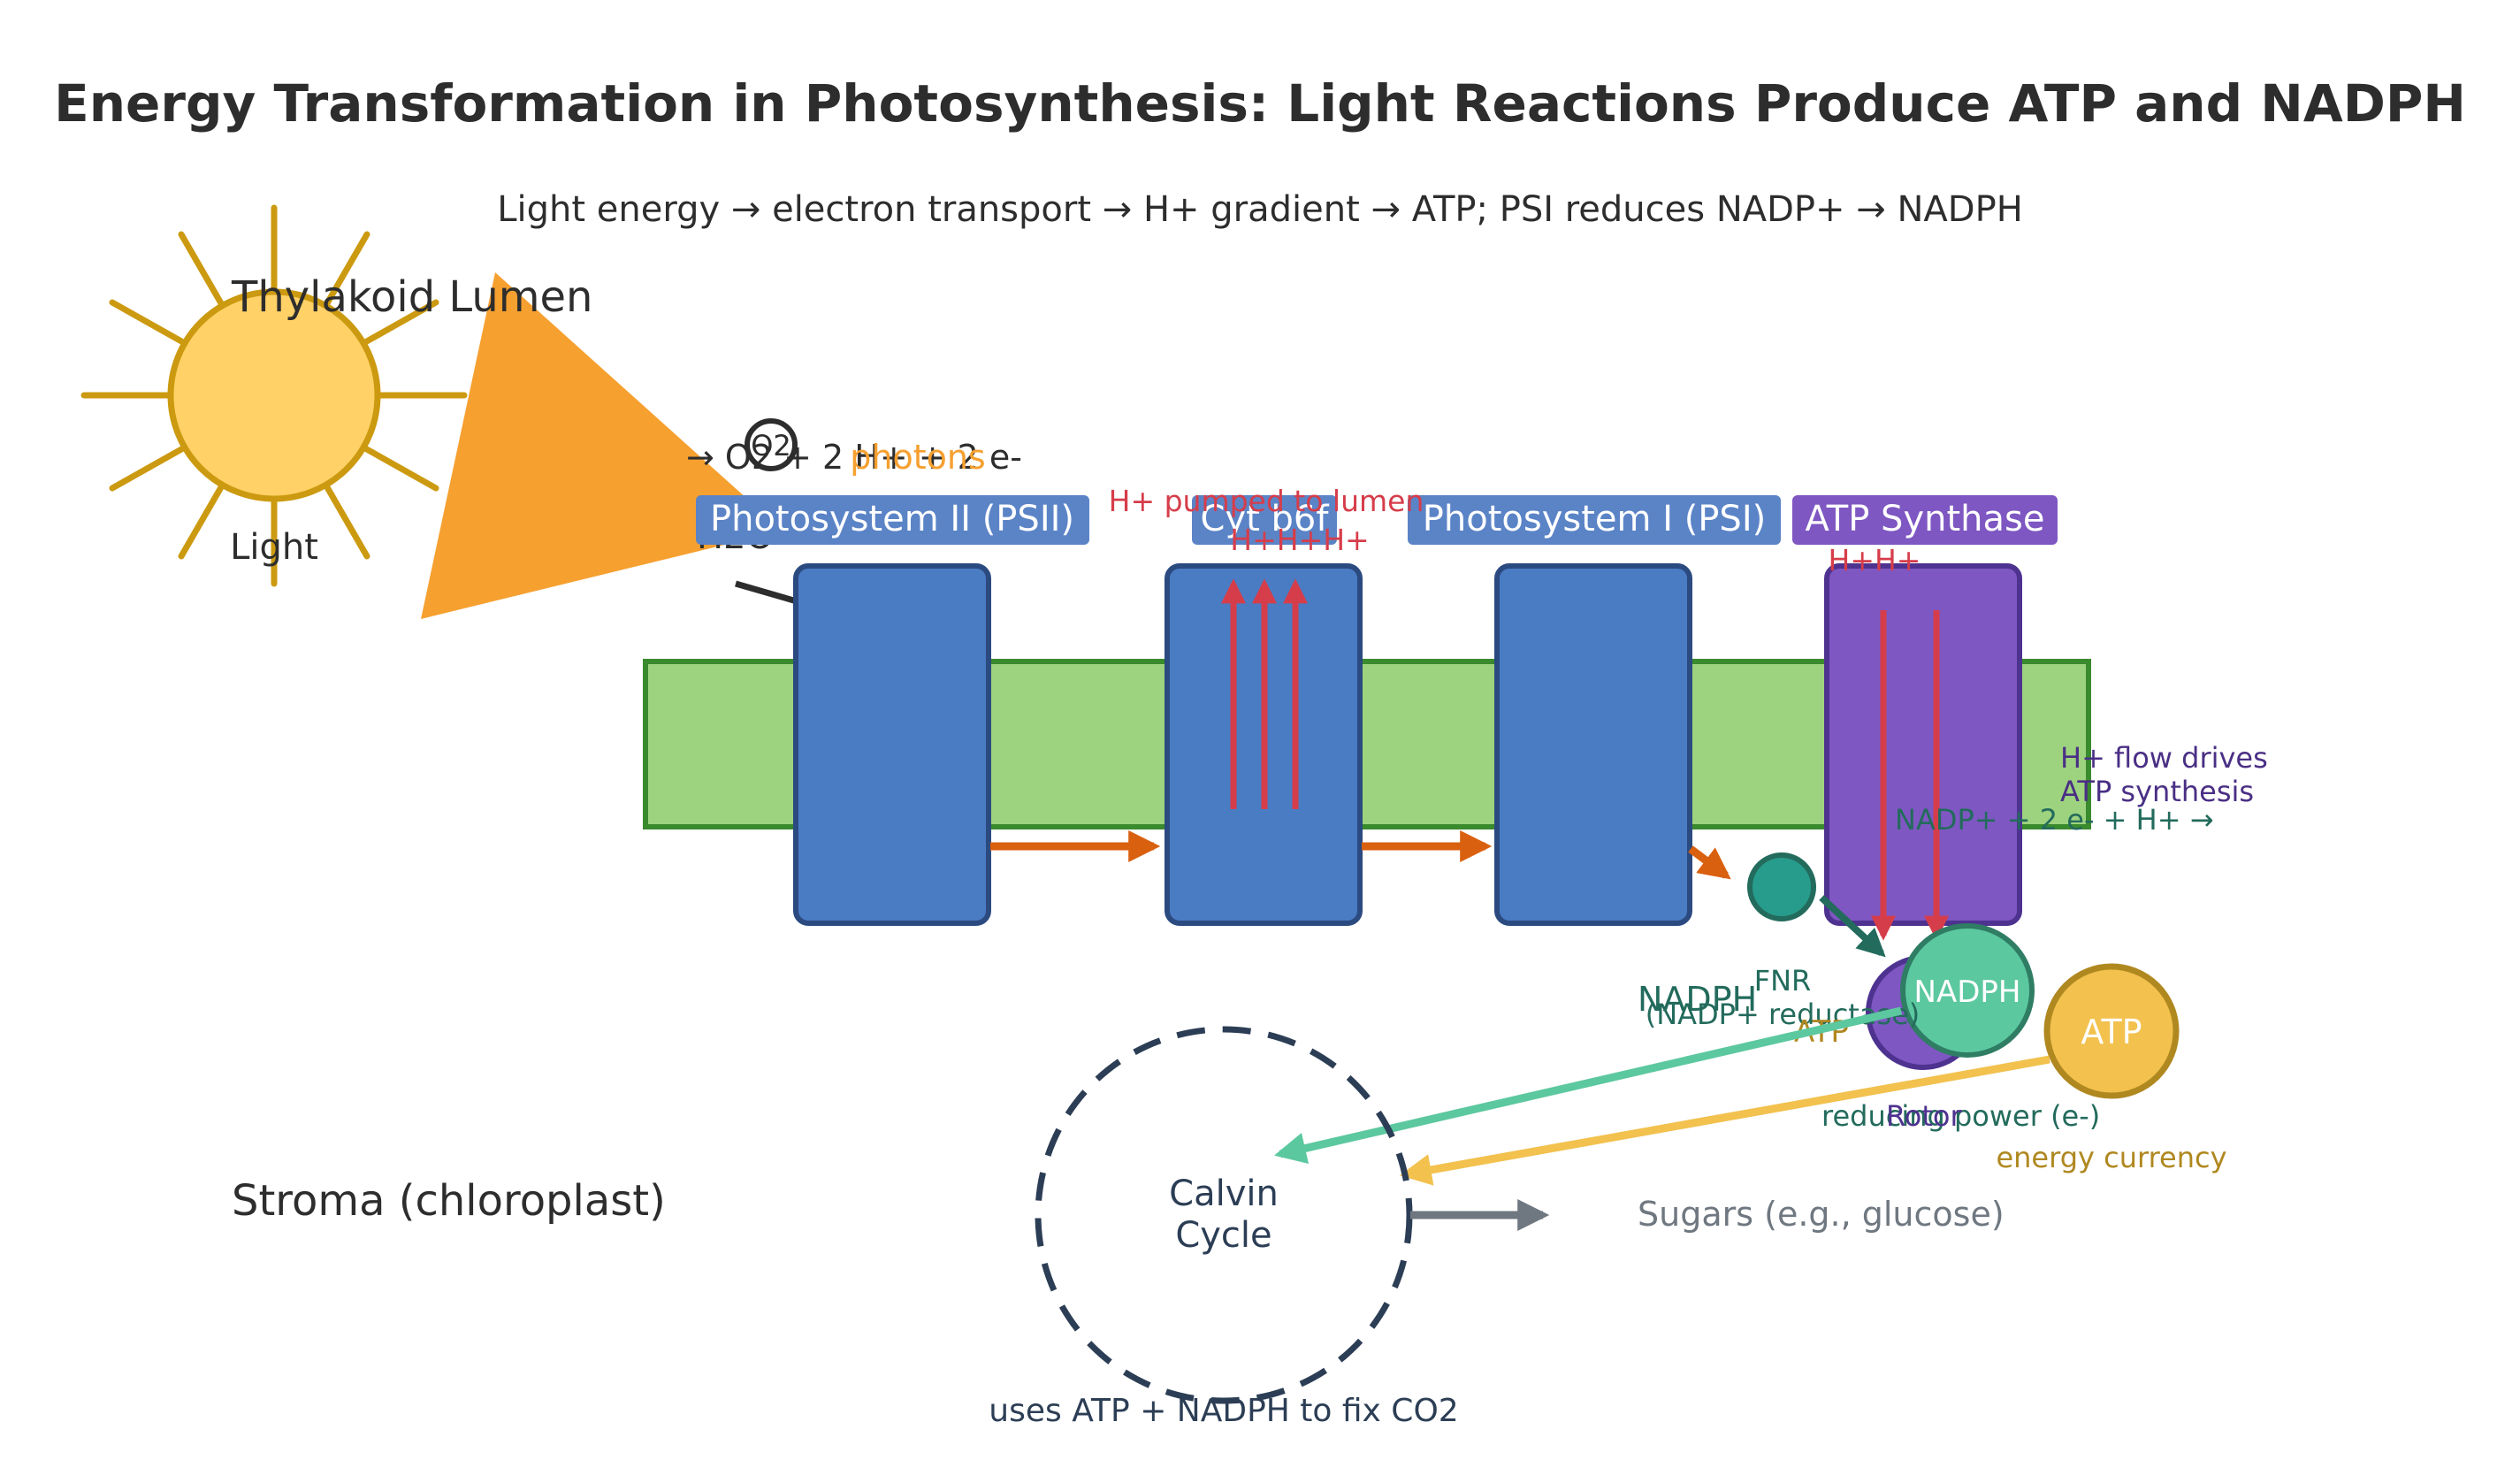  Describe the element at coordinates (602, 445) in the screenshot. I see `light-beam` at that location.